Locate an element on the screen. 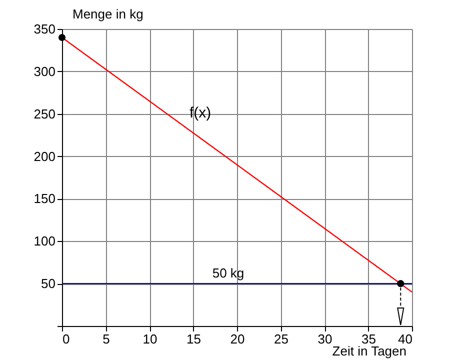 The width and height of the screenshot is (475, 362). x-tick-label: 5 is located at coordinates (106, 339).